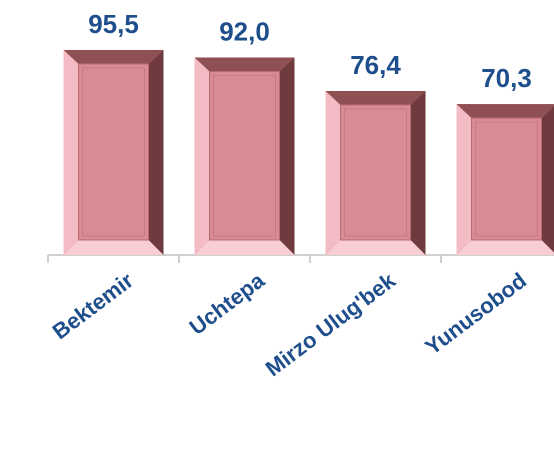 Image resolution: width=554 pixels, height=450 pixels. Describe the element at coordinates (375, 65) in the screenshot. I see `value-label: 76,4` at that location.